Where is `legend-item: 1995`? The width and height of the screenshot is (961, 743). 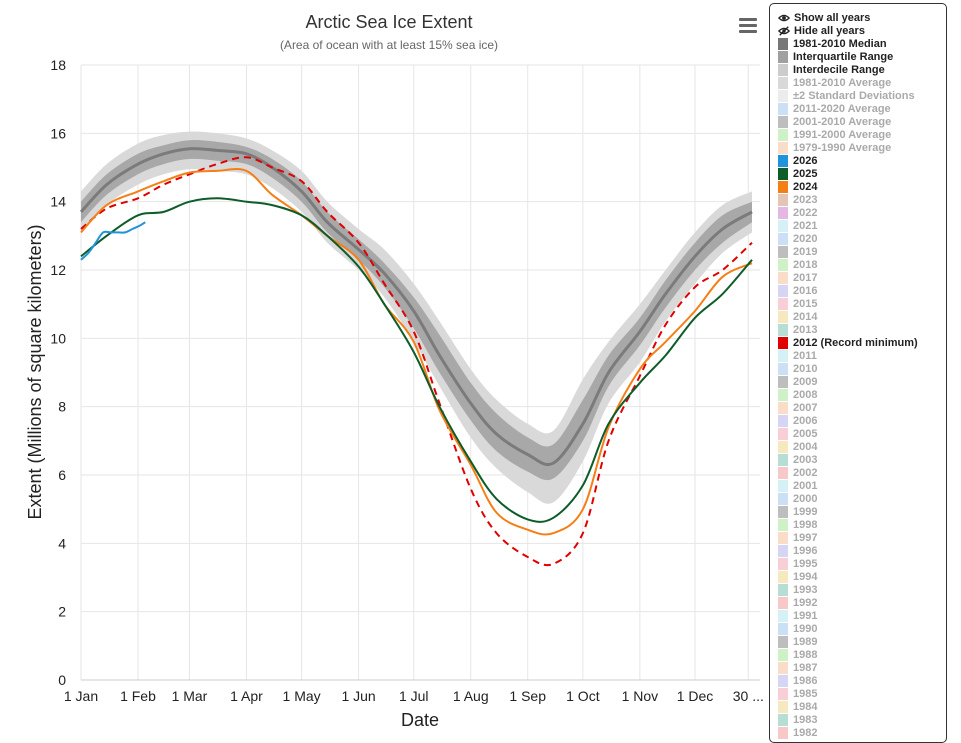 legend-item: 1995 is located at coordinates (862, 563).